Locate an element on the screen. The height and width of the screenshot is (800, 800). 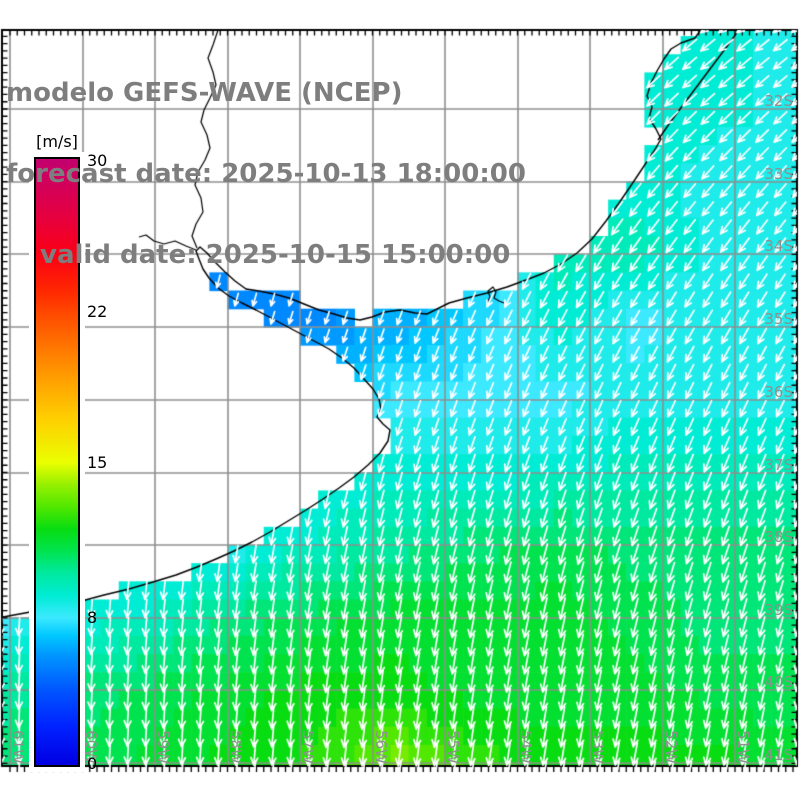
colorbar-gradient is located at coordinates (57, 462).